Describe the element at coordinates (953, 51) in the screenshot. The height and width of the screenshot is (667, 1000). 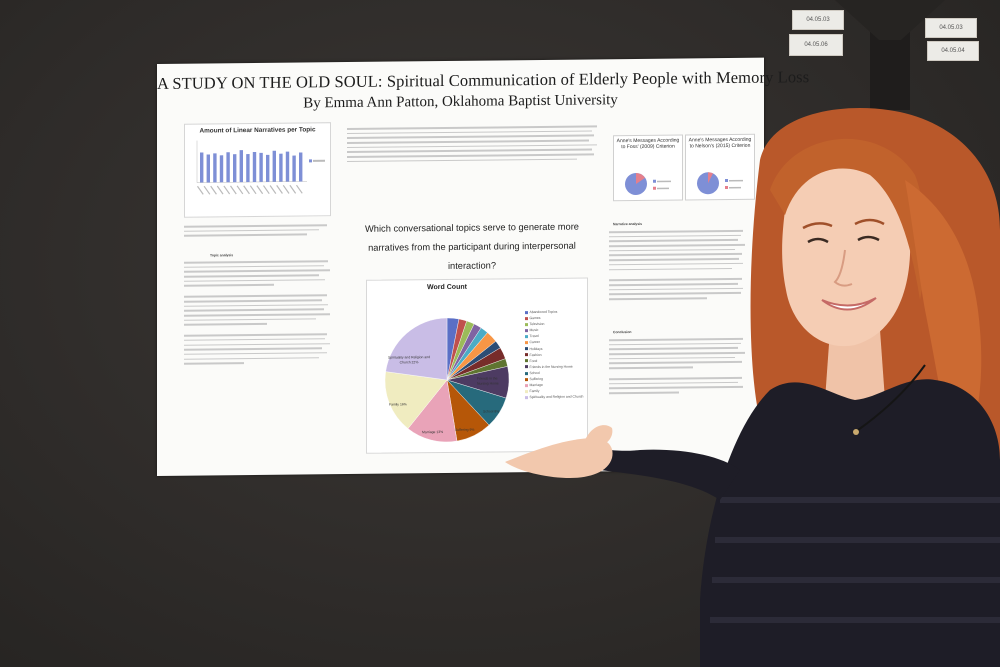
I see `board-tag: 04.05.04` at that location.